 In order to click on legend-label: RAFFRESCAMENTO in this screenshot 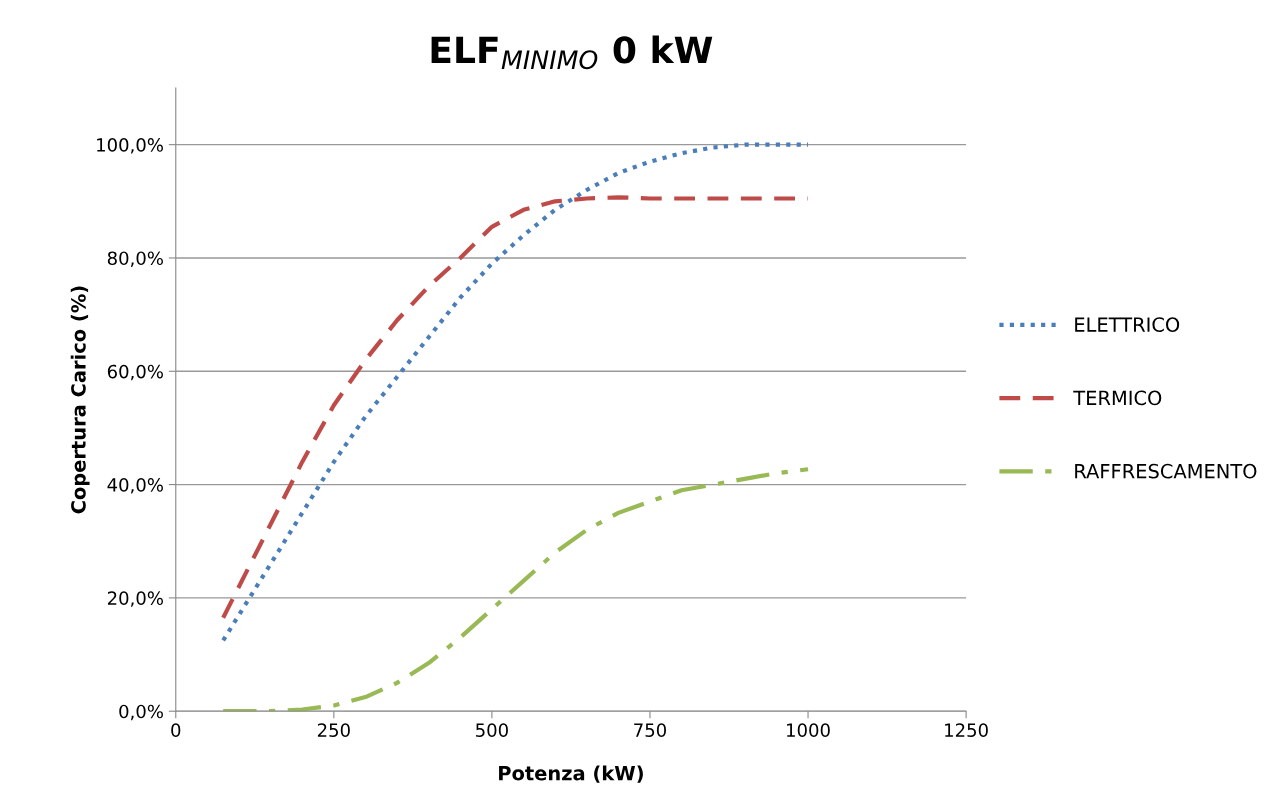, I will do `click(1166, 471)`.